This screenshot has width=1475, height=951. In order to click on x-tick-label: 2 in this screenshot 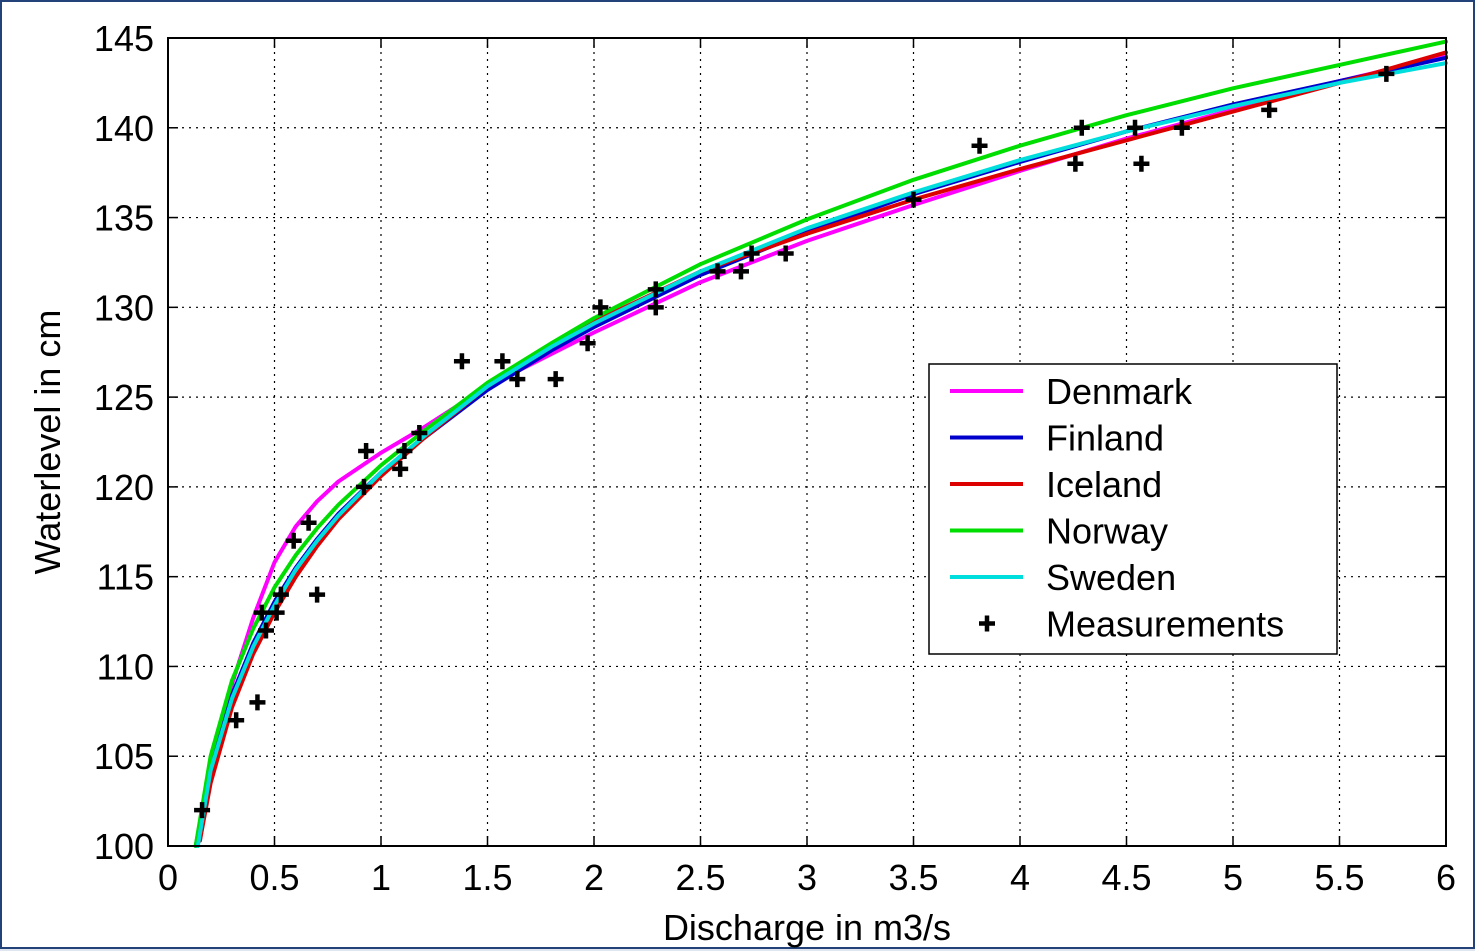, I will do `click(594, 877)`.